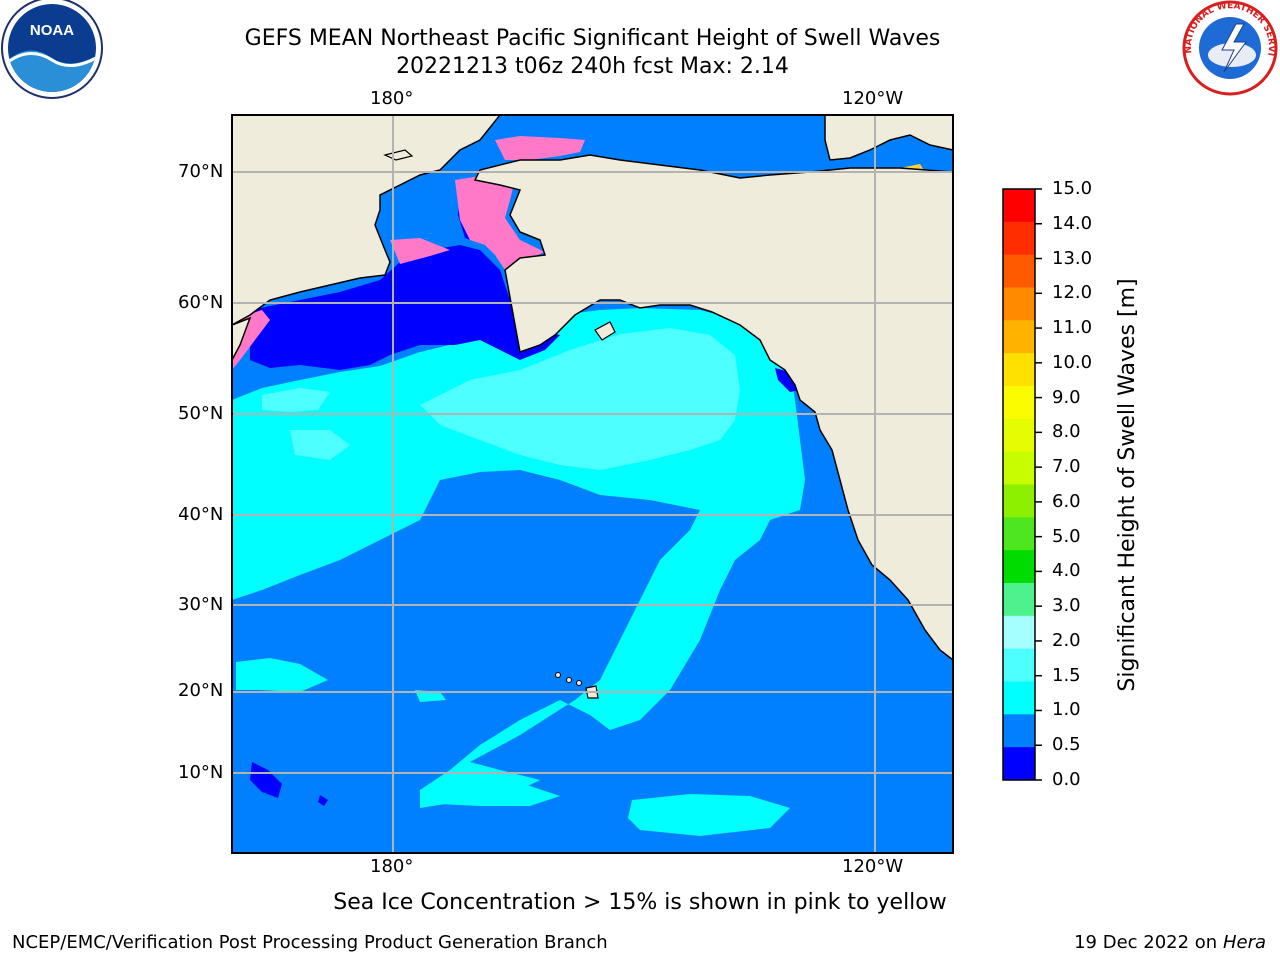  I want to click on noaa-logo-text: NOAA, so click(52, 30).